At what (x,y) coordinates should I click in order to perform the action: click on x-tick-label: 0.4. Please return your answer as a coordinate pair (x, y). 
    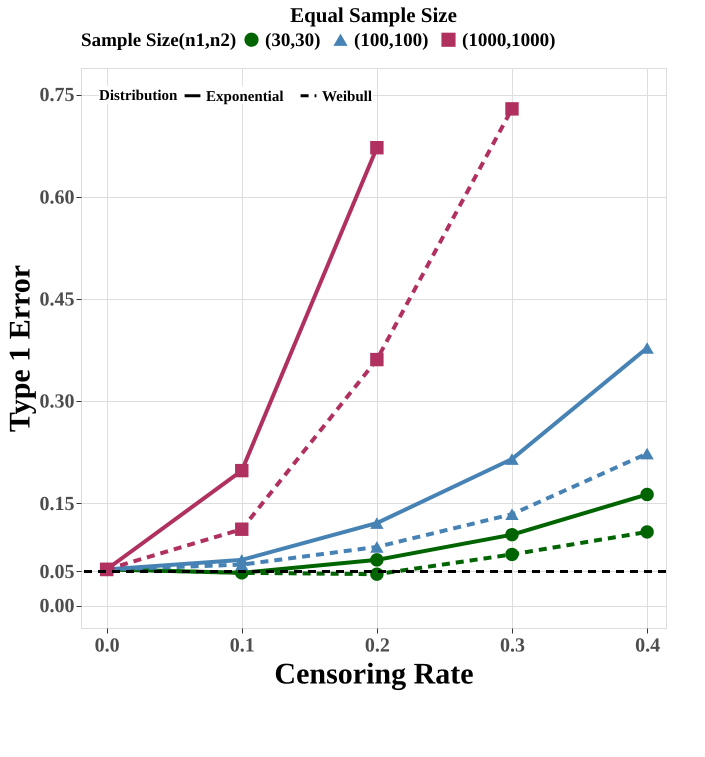
    Looking at the image, I should click on (647, 645).